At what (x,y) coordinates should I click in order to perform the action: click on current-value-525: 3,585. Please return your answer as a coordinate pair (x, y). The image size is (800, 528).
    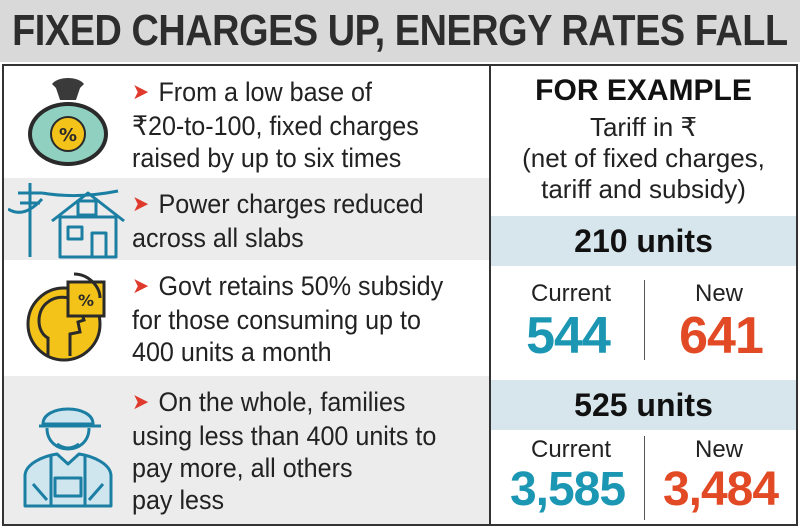
    Looking at the image, I should click on (567, 489).